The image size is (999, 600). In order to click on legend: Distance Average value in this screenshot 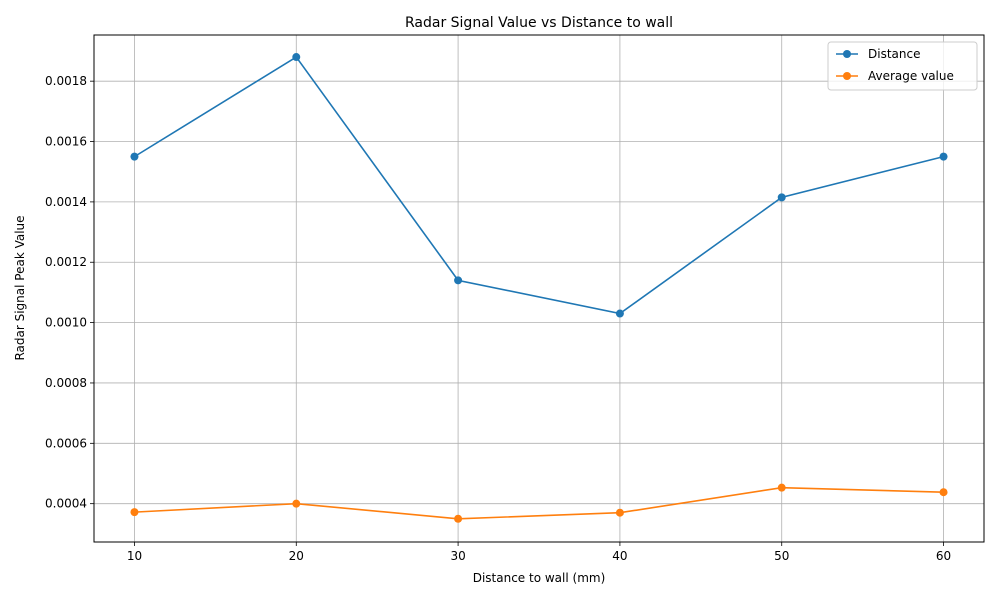, I will do `click(902, 66)`.